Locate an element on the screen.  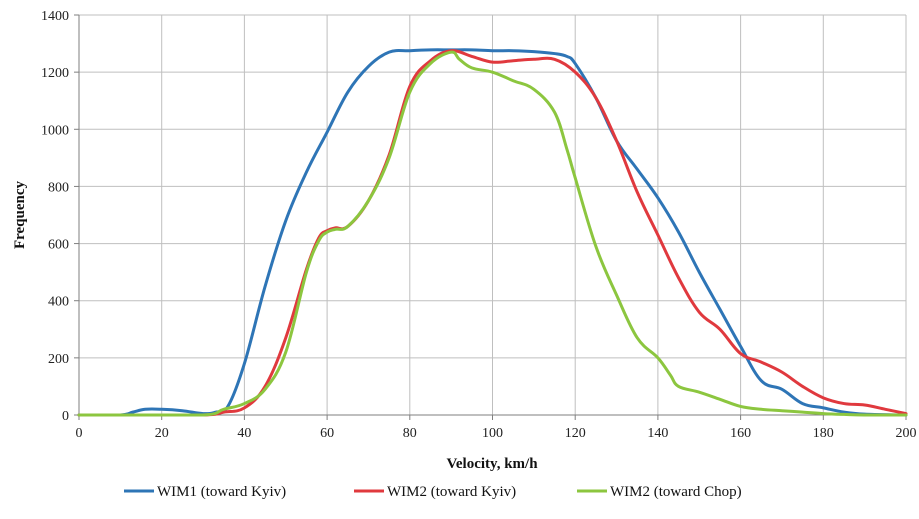
x-axis-title: Velocity, km/h is located at coordinates (492, 464).